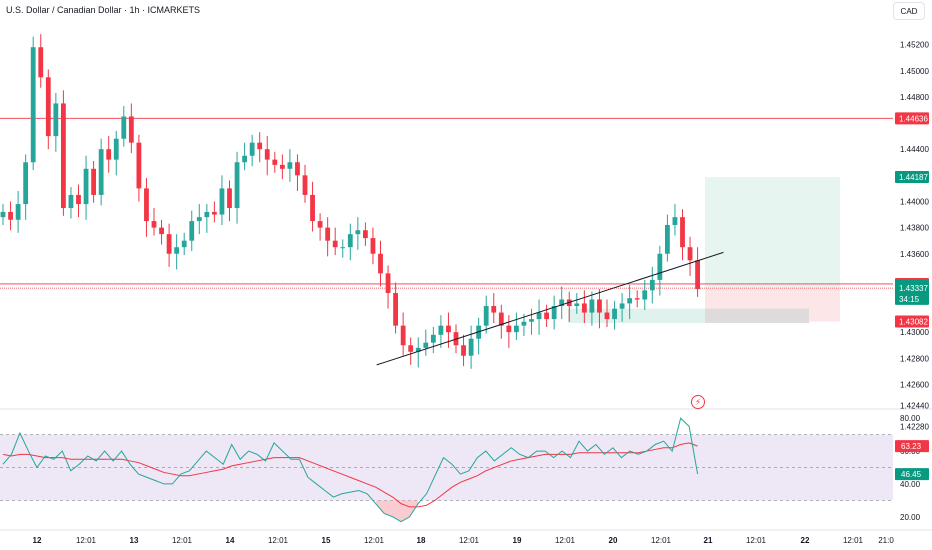  I want to click on price-tick-label: 1.42600, so click(914, 384).